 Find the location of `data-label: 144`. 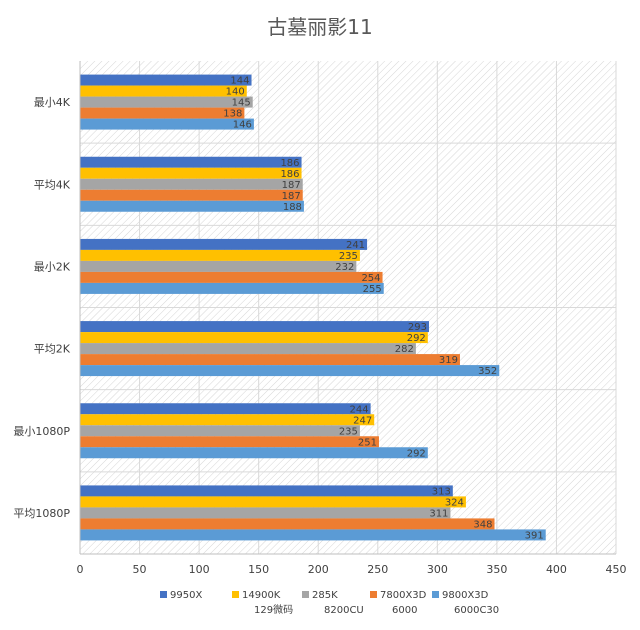

data-label: 144 is located at coordinates (239, 81).